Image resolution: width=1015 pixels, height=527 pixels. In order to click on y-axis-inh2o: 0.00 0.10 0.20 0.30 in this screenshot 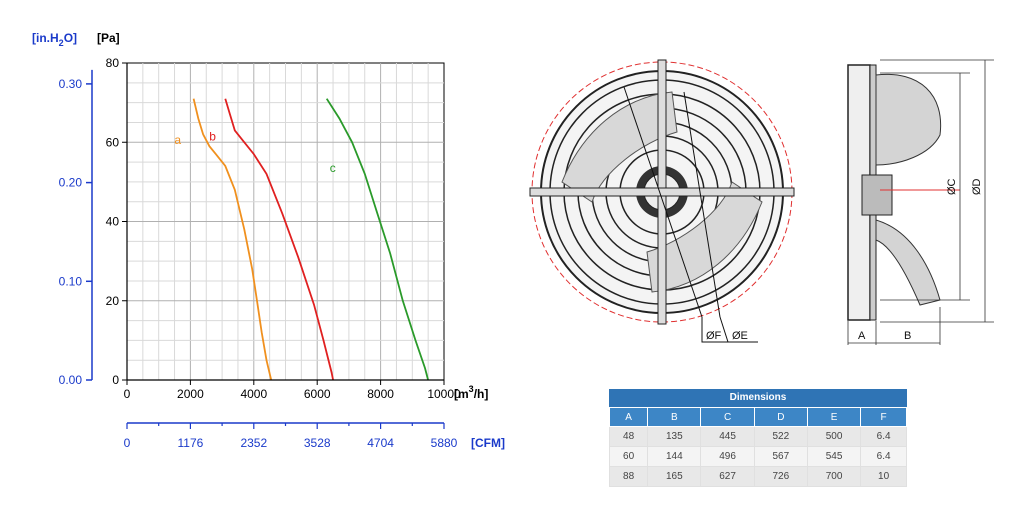, I will do `click(76, 228)`.